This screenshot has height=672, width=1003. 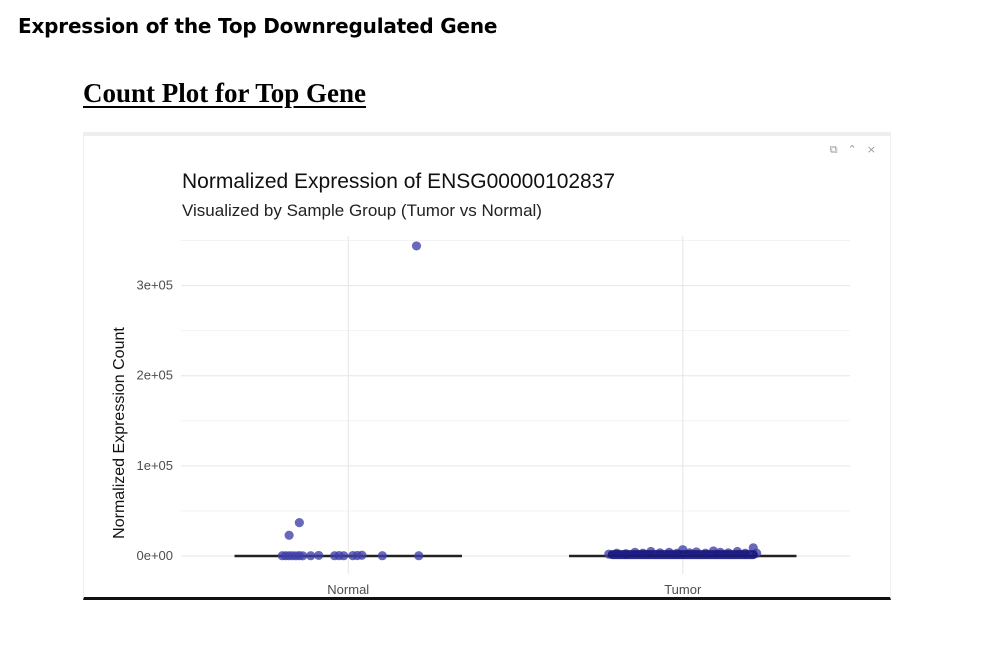 I want to click on close-icon: ×, so click(x=871, y=149).